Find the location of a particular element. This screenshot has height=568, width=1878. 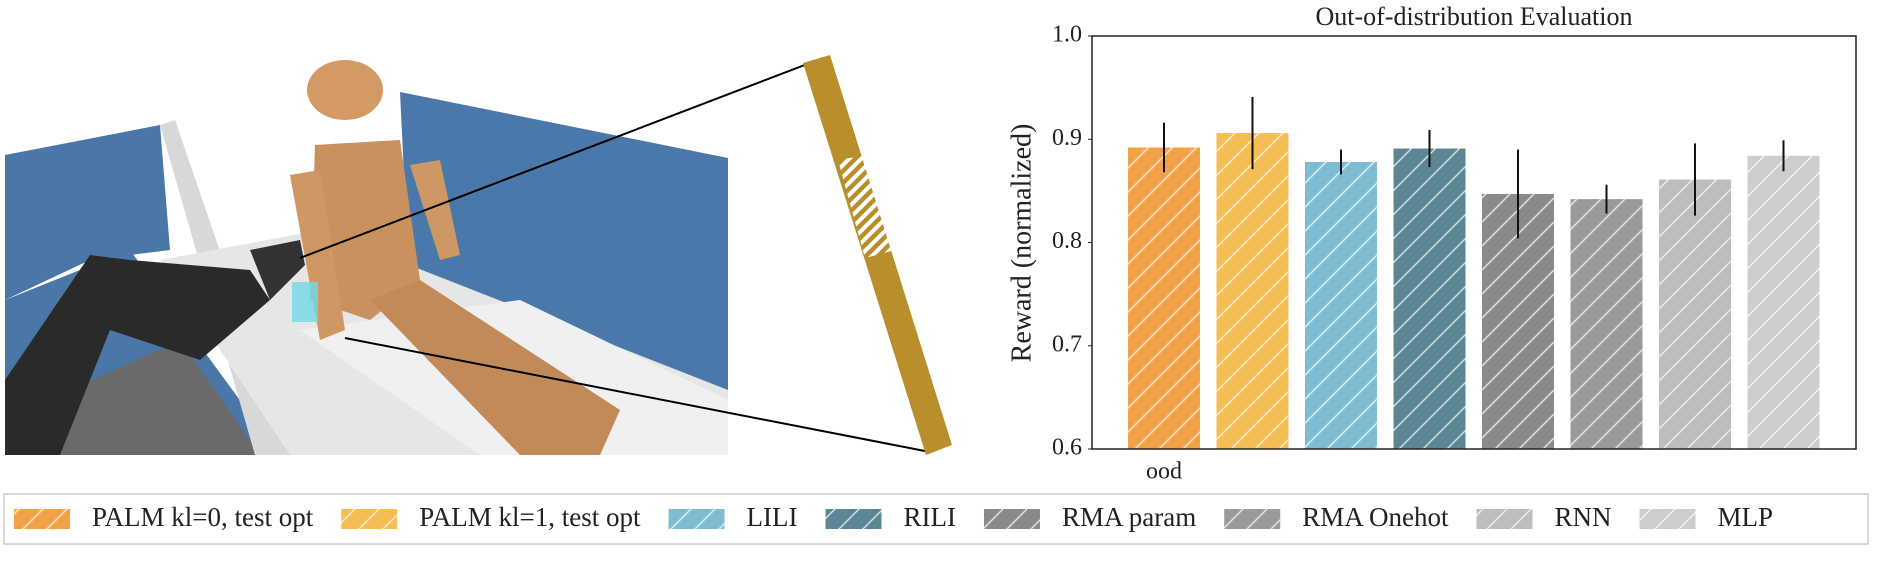

legend-box is located at coordinates (936, 519).